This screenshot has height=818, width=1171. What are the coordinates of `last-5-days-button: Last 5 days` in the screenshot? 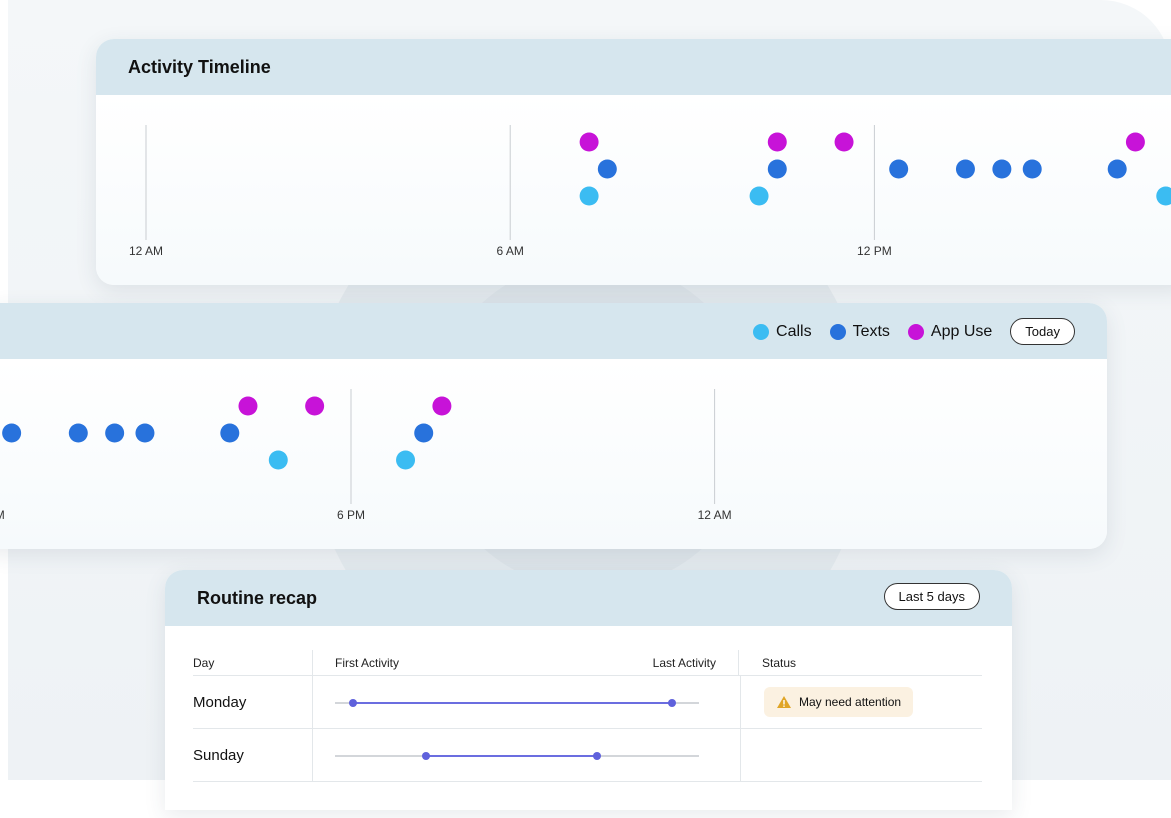 It's located at (931, 596).